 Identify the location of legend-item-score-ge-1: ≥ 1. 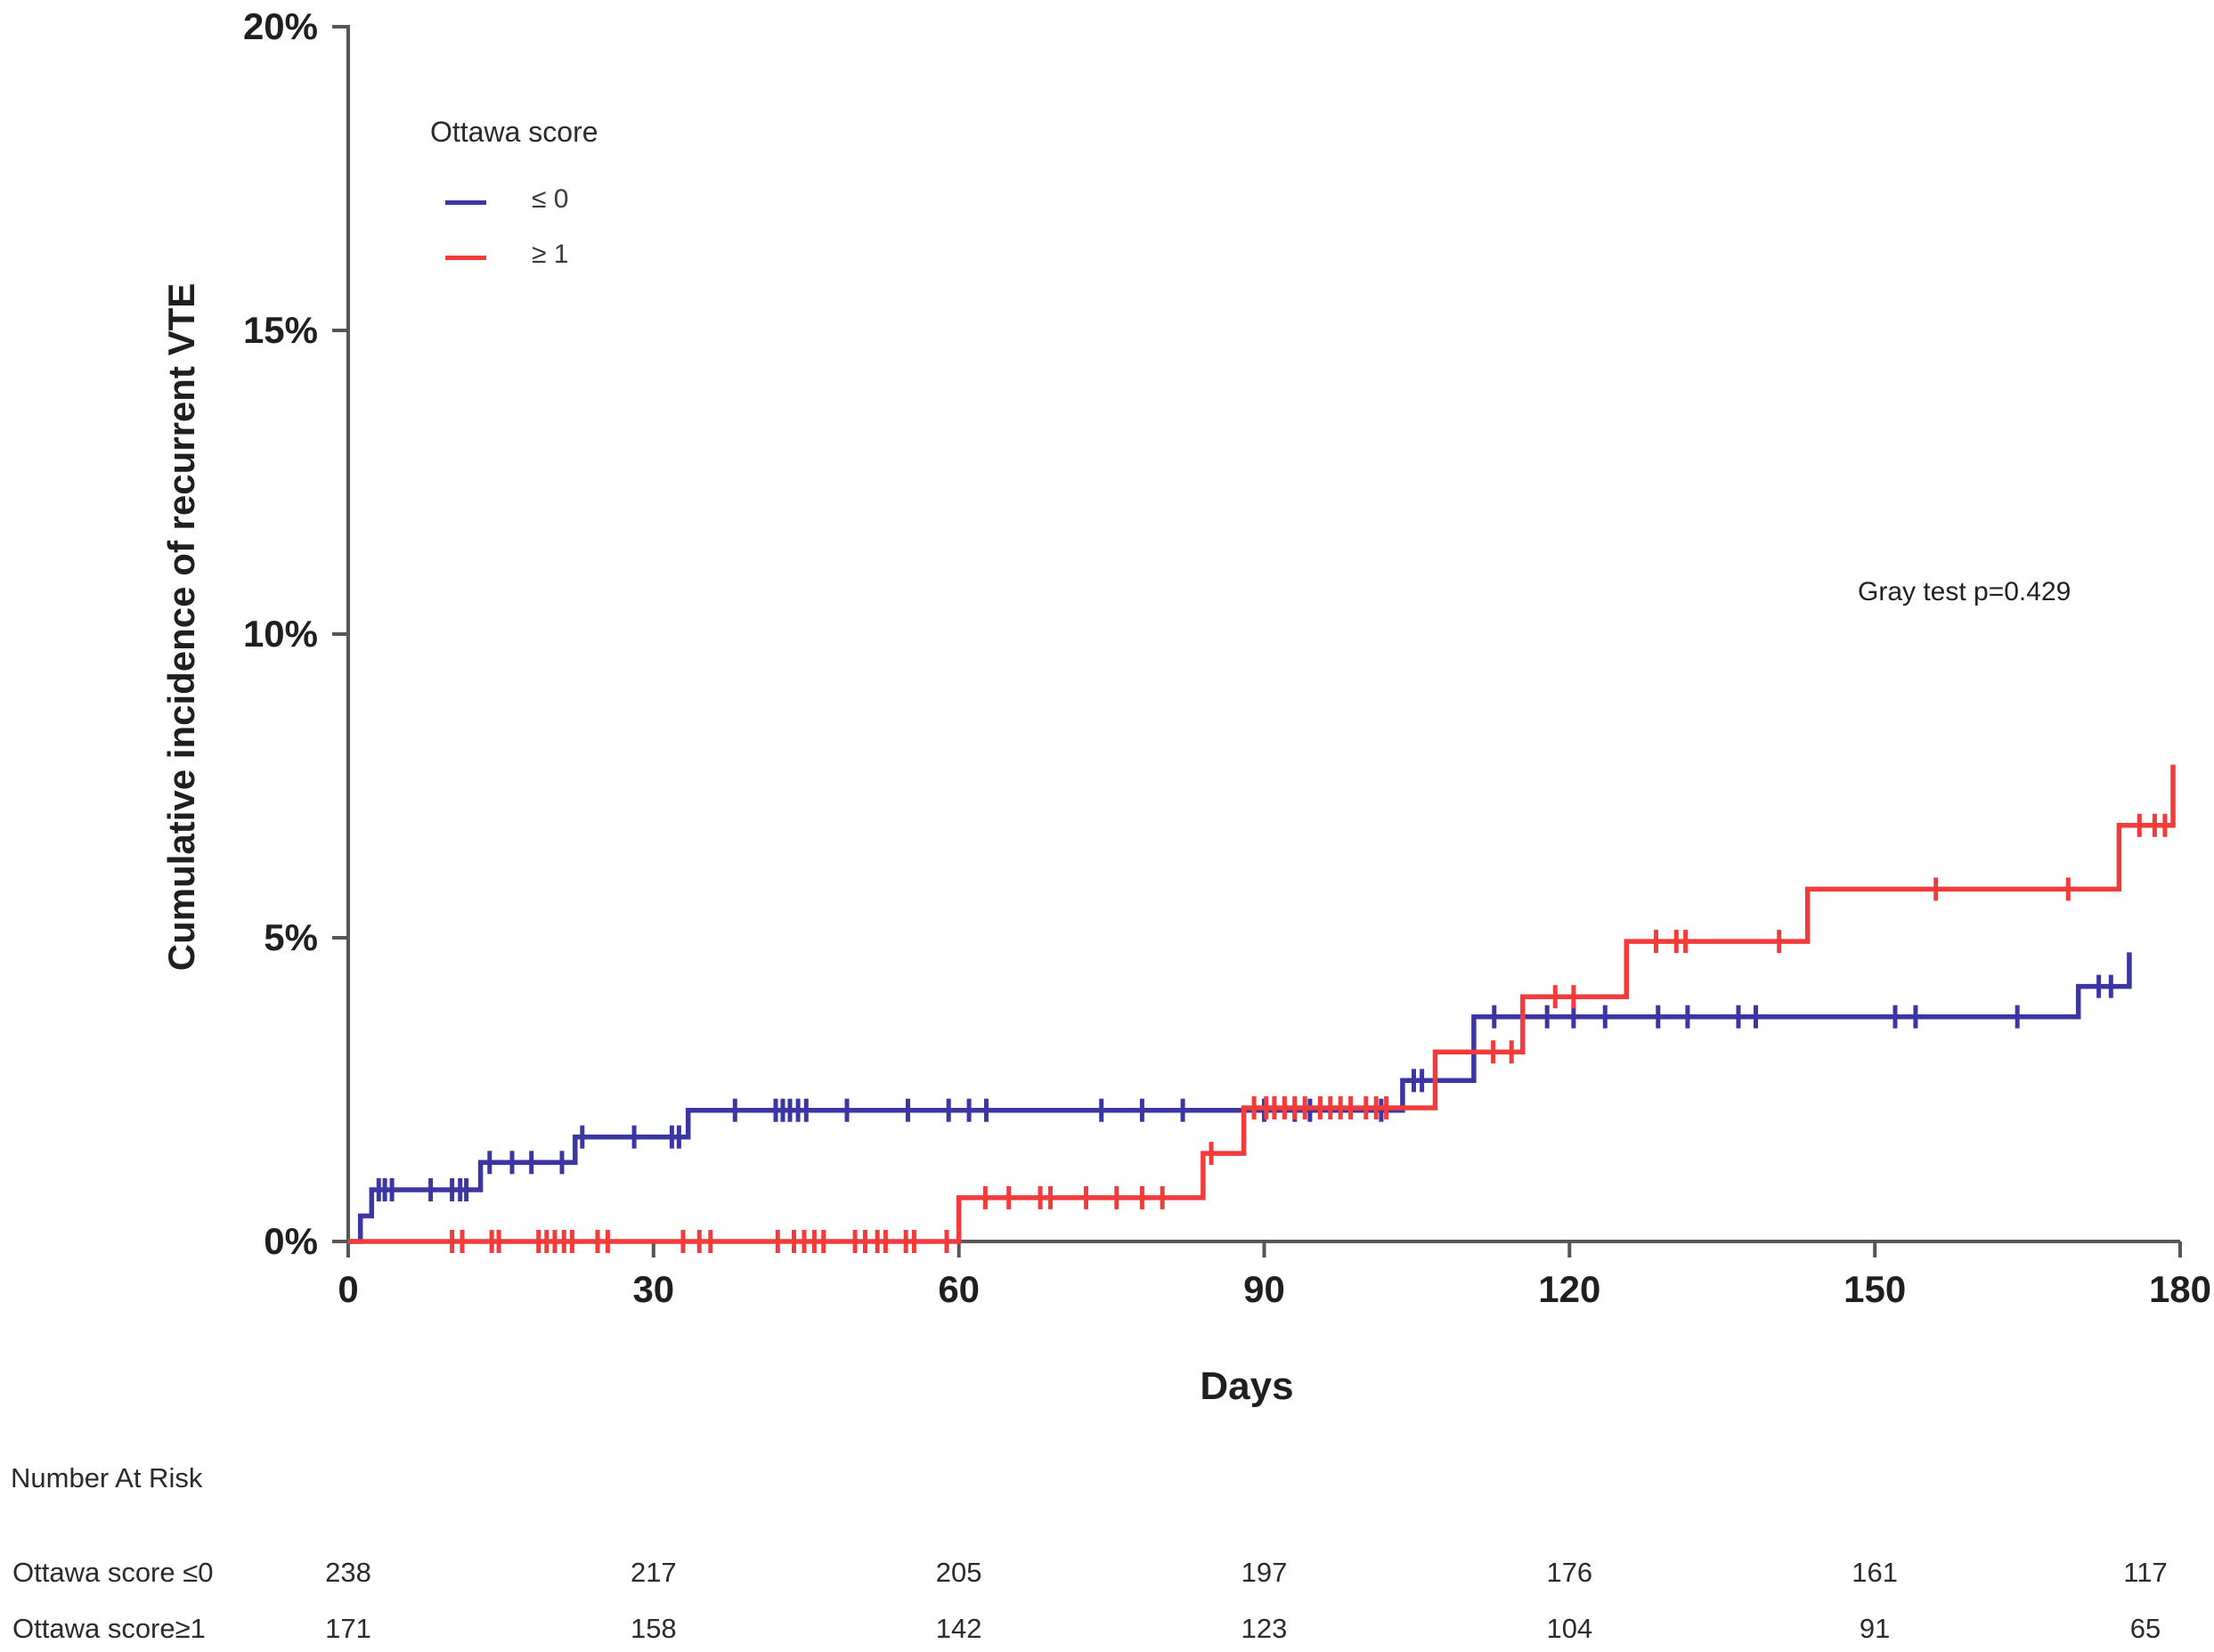
(514, 261).